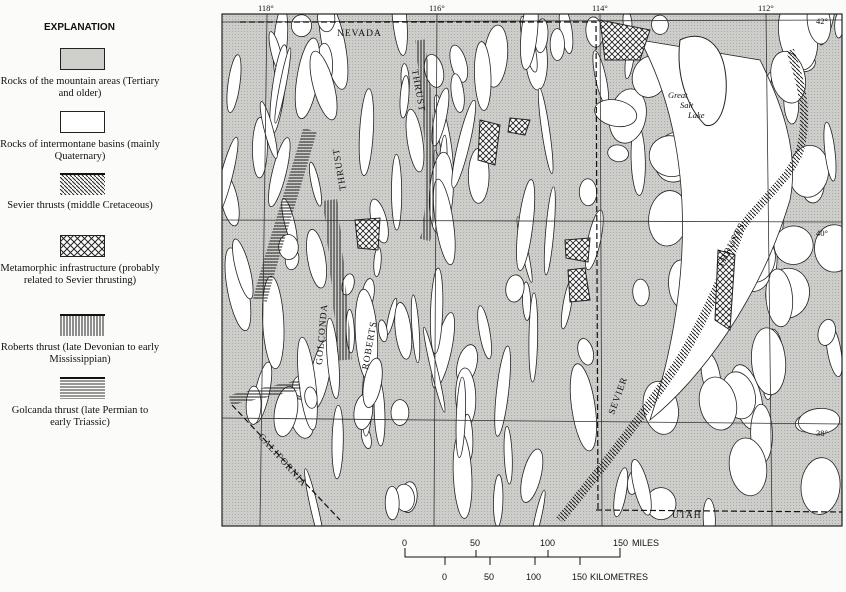 The height and width of the screenshot is (592, 846). Describe the element at coordinates (80, 205) in the screenshot. I see `legend-label-sevier: Sevier thrusts (middle Cretaceous)` at that location.